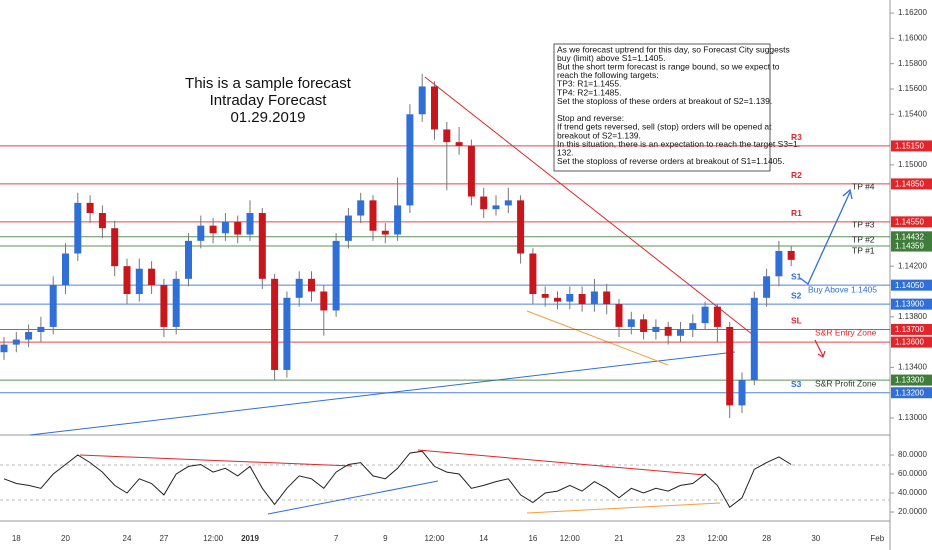 The image size is (932, 550). I want to click on x-tick-label: 18, so click(16, 538).